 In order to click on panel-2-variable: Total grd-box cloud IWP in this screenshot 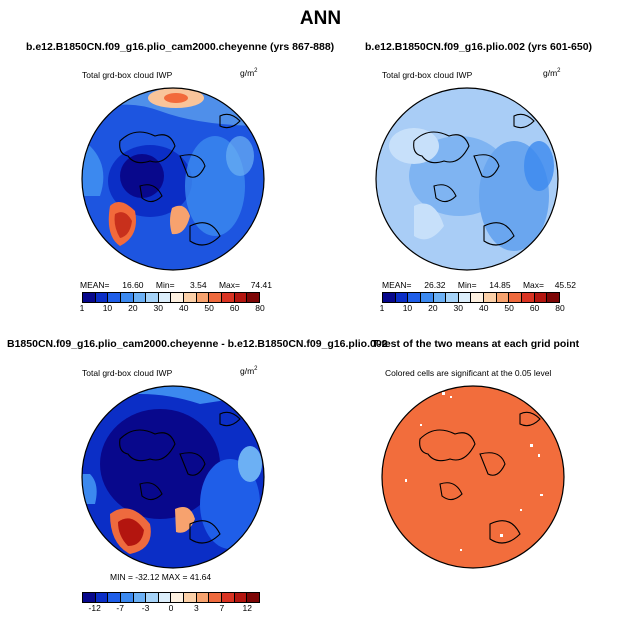, I will do `click(427, 75)`.